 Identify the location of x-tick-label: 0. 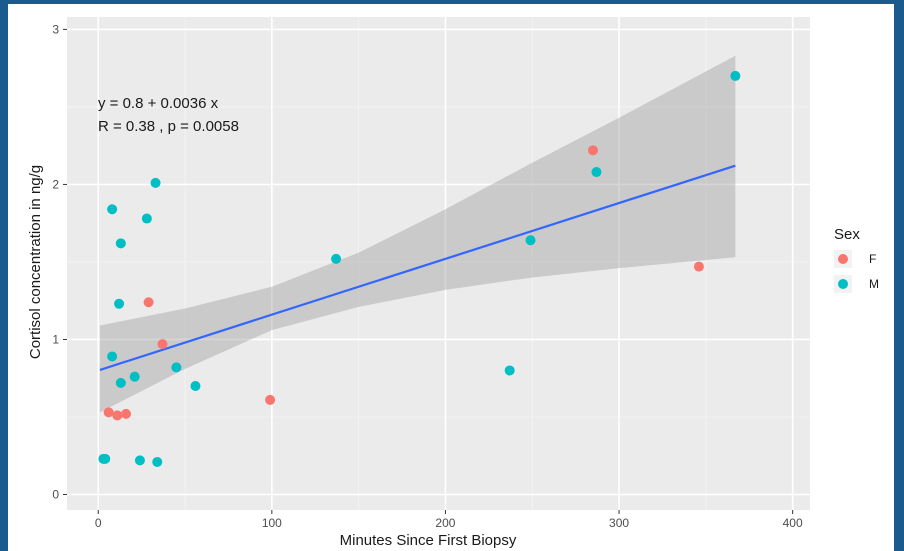
(98, 523).